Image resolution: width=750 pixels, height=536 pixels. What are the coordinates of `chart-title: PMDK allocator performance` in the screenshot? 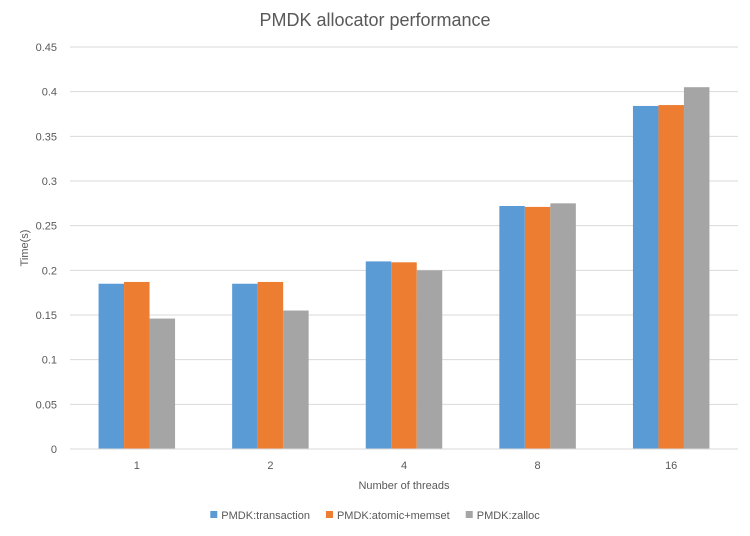 It's located at (374, 20).